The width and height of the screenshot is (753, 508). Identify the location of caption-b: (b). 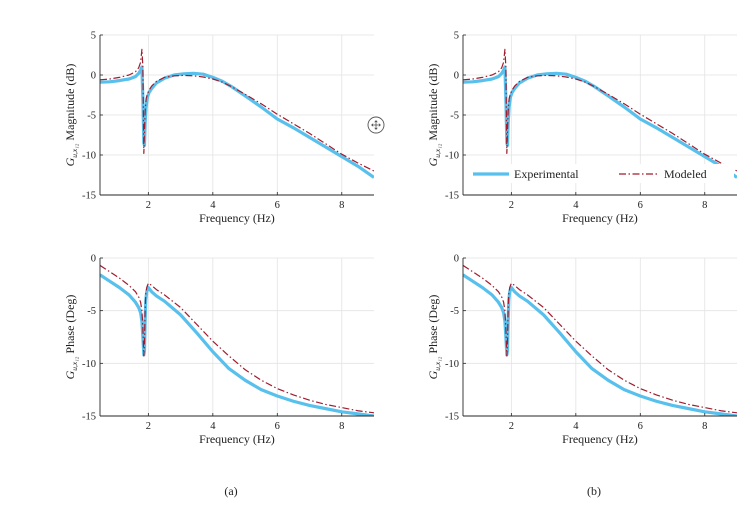
(594, 491).